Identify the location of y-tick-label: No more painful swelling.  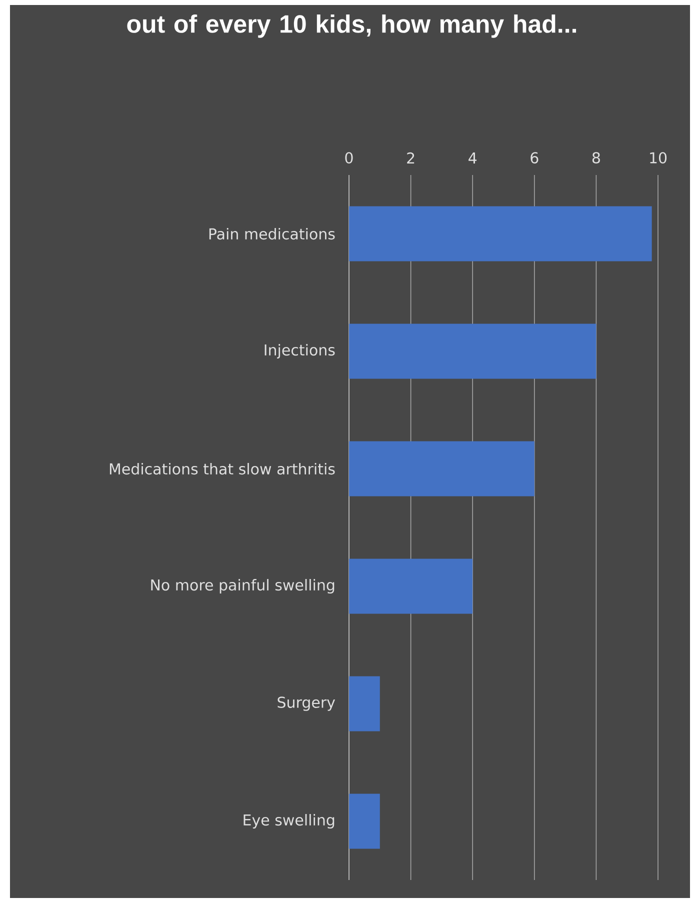
(242, 586).